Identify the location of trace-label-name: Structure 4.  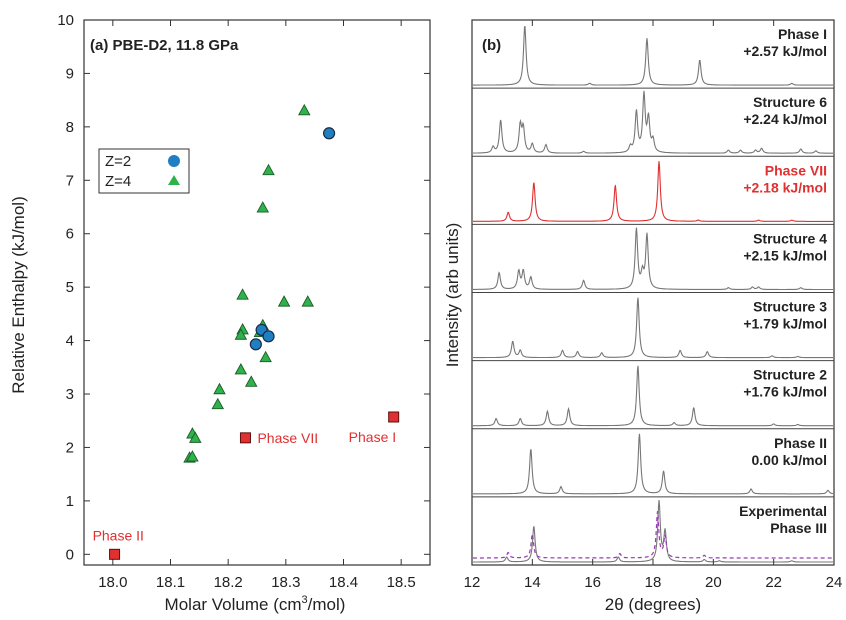
(790, 238).